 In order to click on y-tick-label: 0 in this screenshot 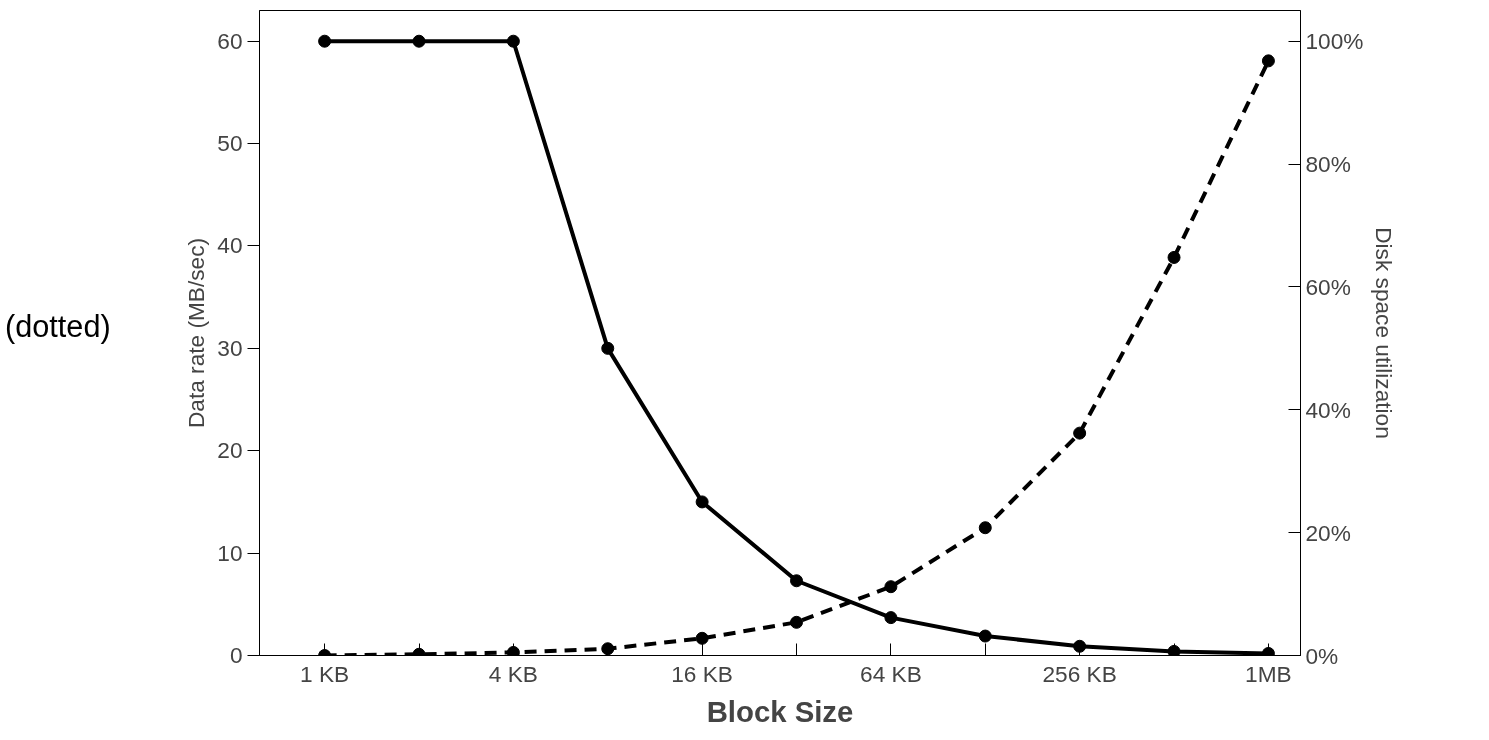, I will do `click(236, 655)`.